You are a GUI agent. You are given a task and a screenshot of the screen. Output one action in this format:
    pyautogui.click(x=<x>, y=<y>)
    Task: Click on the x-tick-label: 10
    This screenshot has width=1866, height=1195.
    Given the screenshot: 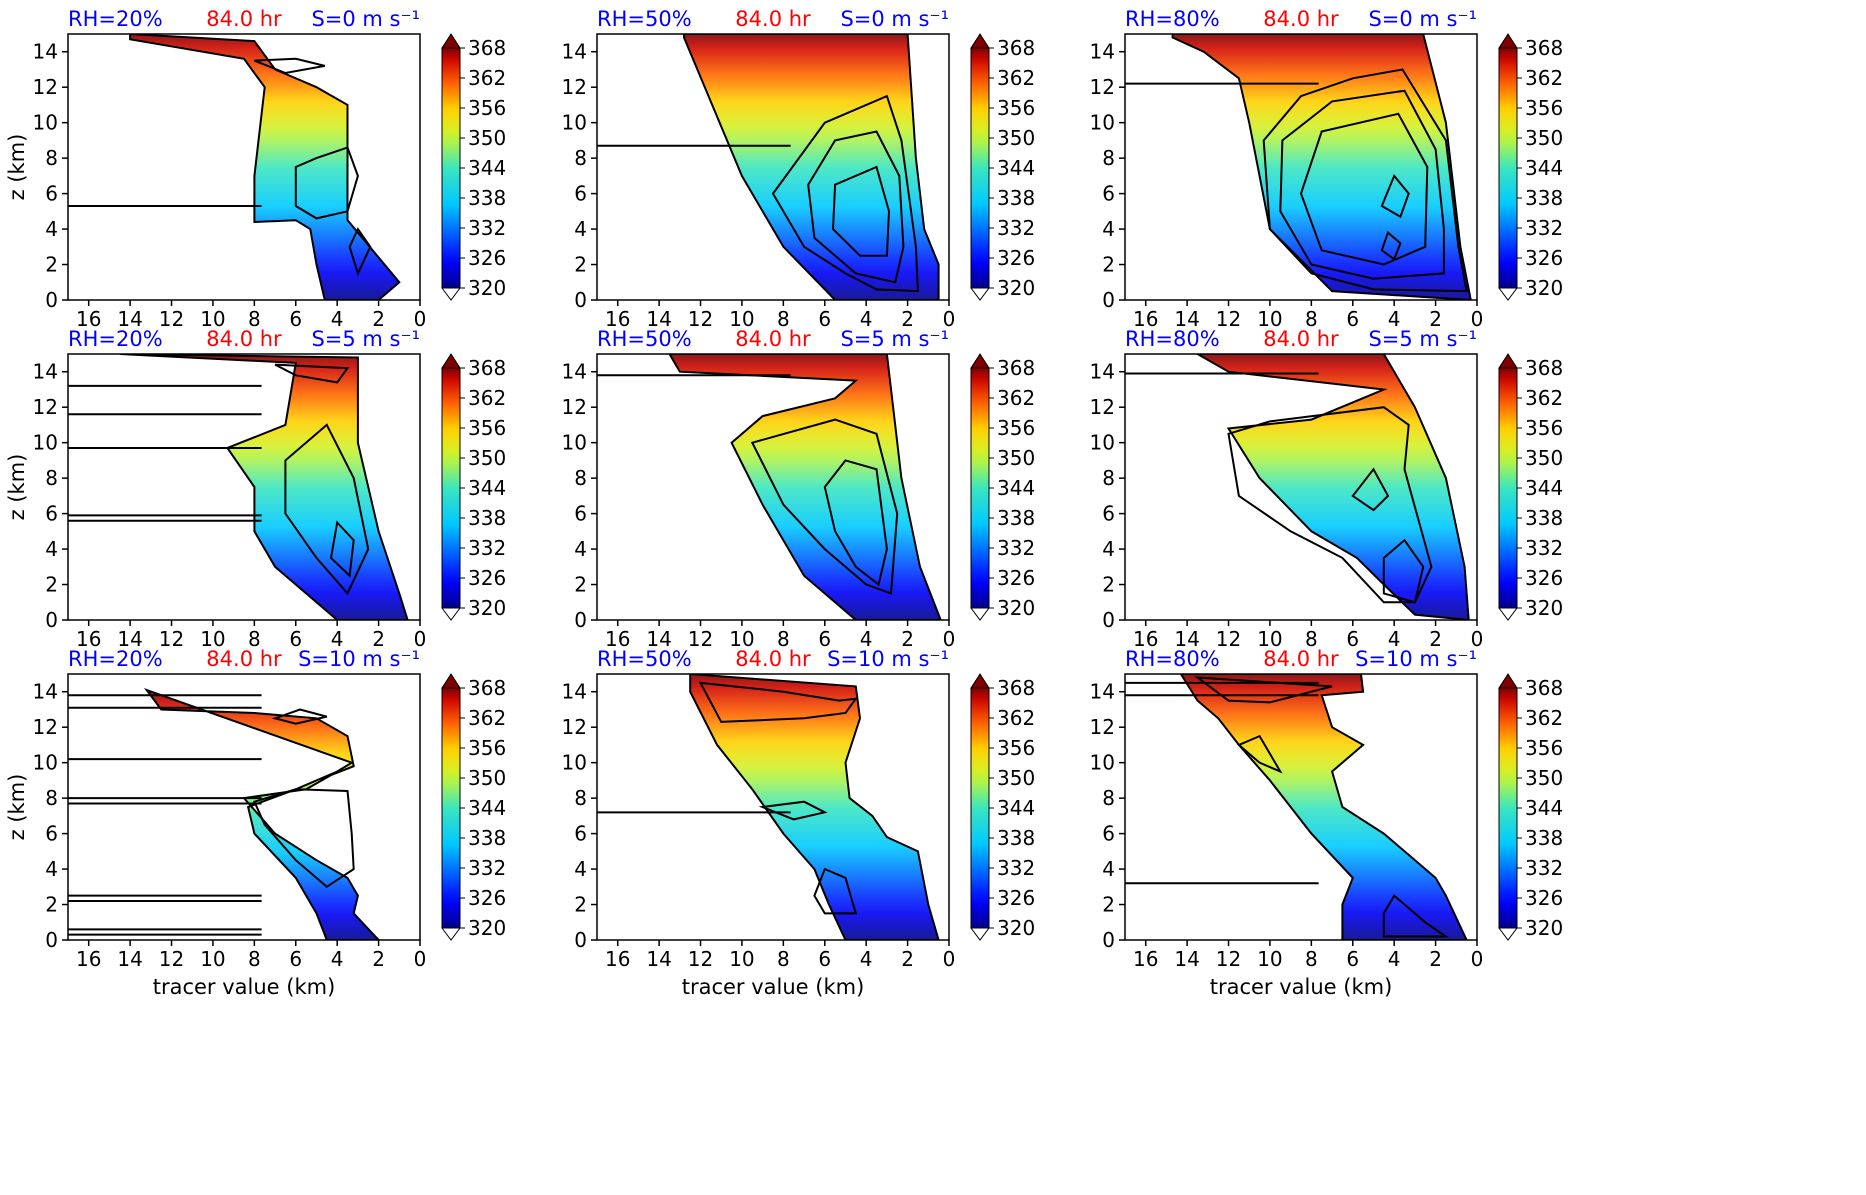 What is the action you would take?
    pyautogui.click(x=741, y=959)
    